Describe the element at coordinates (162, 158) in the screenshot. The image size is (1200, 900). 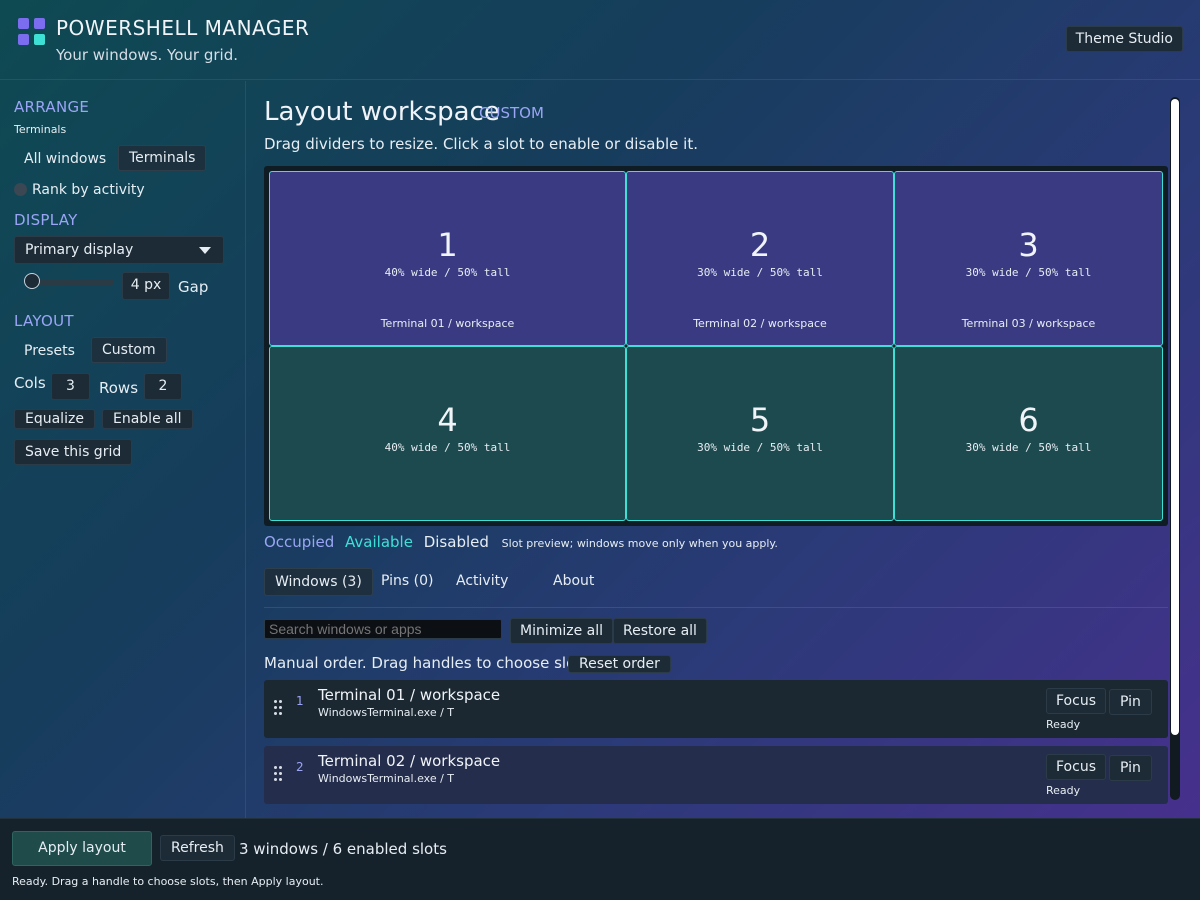
I see `arrange-terminals: Terminals` at that location.